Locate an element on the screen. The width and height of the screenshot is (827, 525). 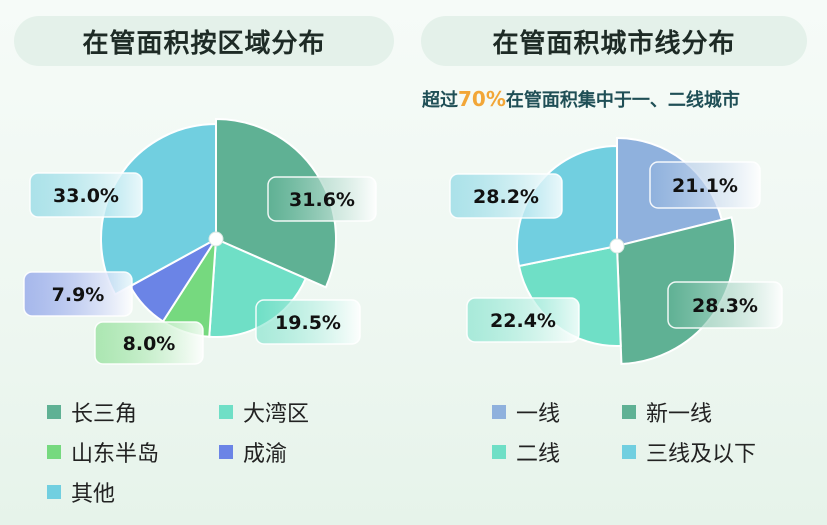
legend-item: 长三角 is located at coordinates (92, 412).